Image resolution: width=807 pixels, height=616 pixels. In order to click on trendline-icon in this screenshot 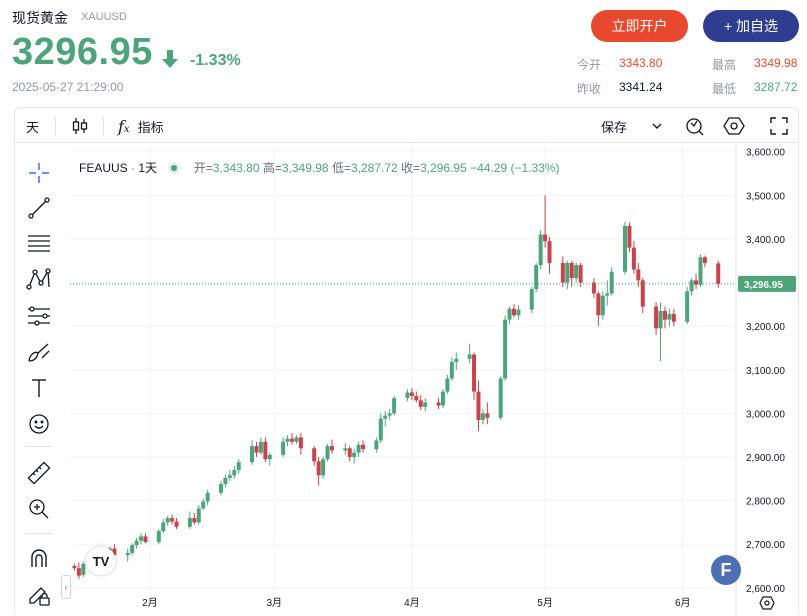, I will do `click(39, 208)`.